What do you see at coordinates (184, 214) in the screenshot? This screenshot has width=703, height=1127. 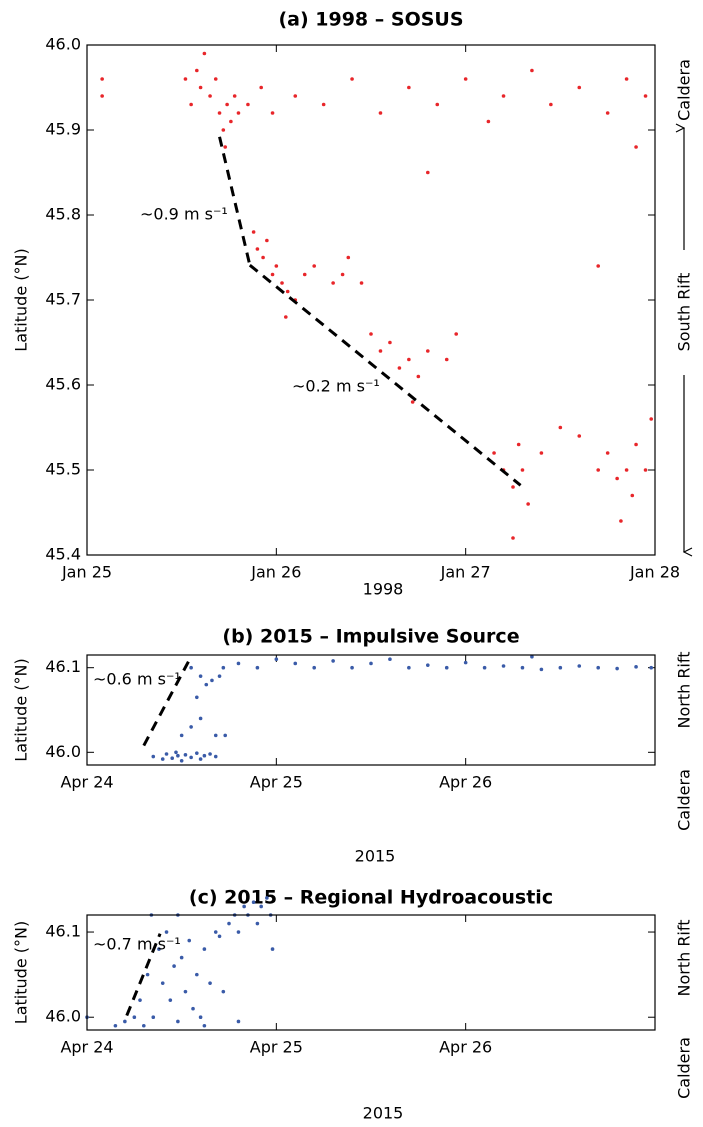 I see `trend-label: ~0.9 m s⁻¹` at bounding box center [184, 214].